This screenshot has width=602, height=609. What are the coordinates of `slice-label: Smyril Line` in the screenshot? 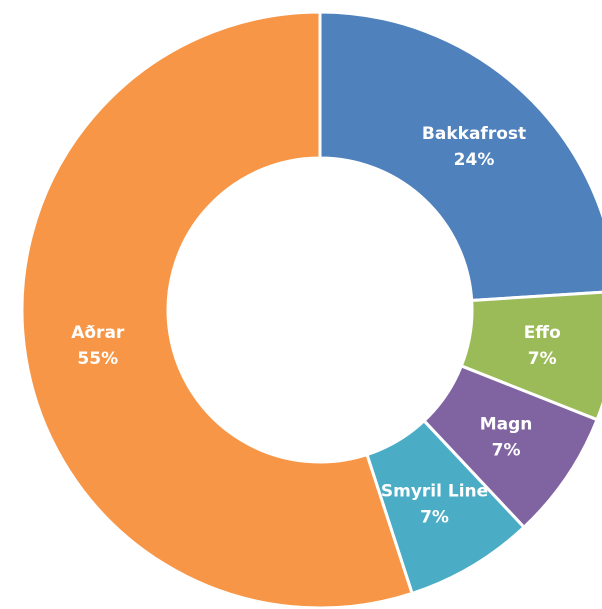 It's located at (434, 492).